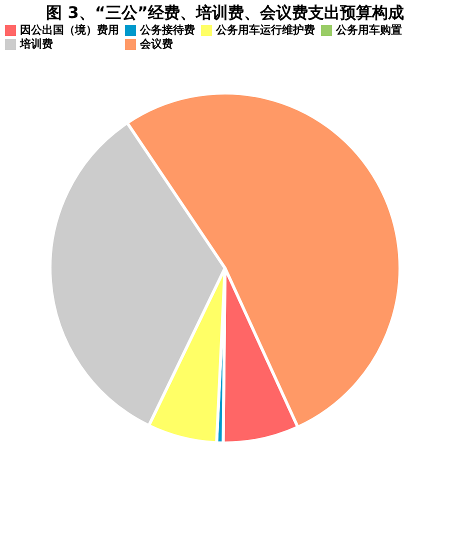 The height and width of the screenshot is (541, 471). Describe the element at coordinates (265, 30) in the screenshot. I see `legend-label: 公务用车运行维护费` at that location.